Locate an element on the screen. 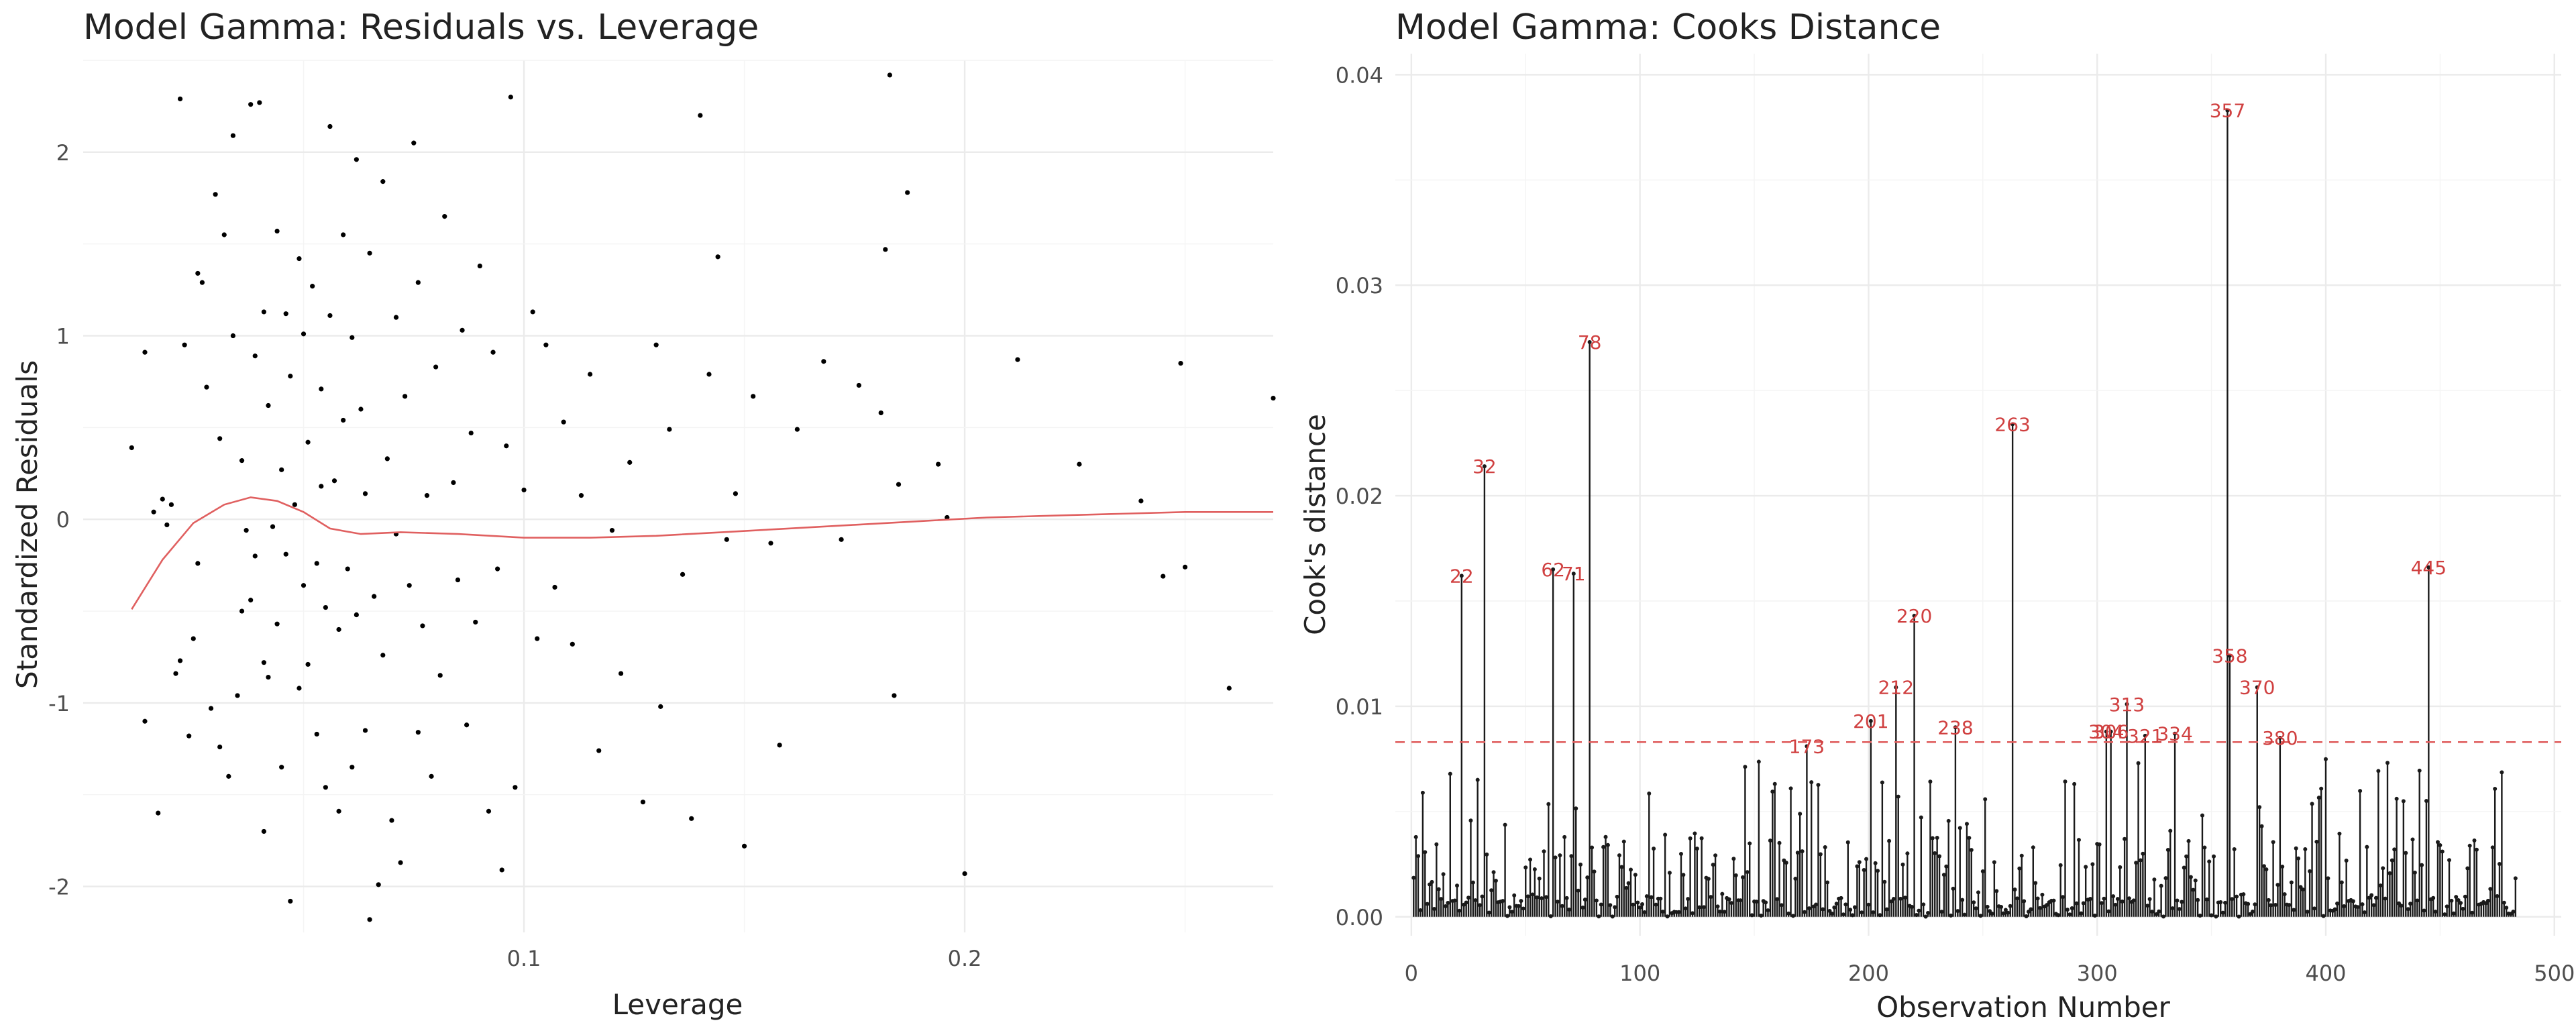  right-x-tick-label: 0 is located at coordinates (1411, 973).